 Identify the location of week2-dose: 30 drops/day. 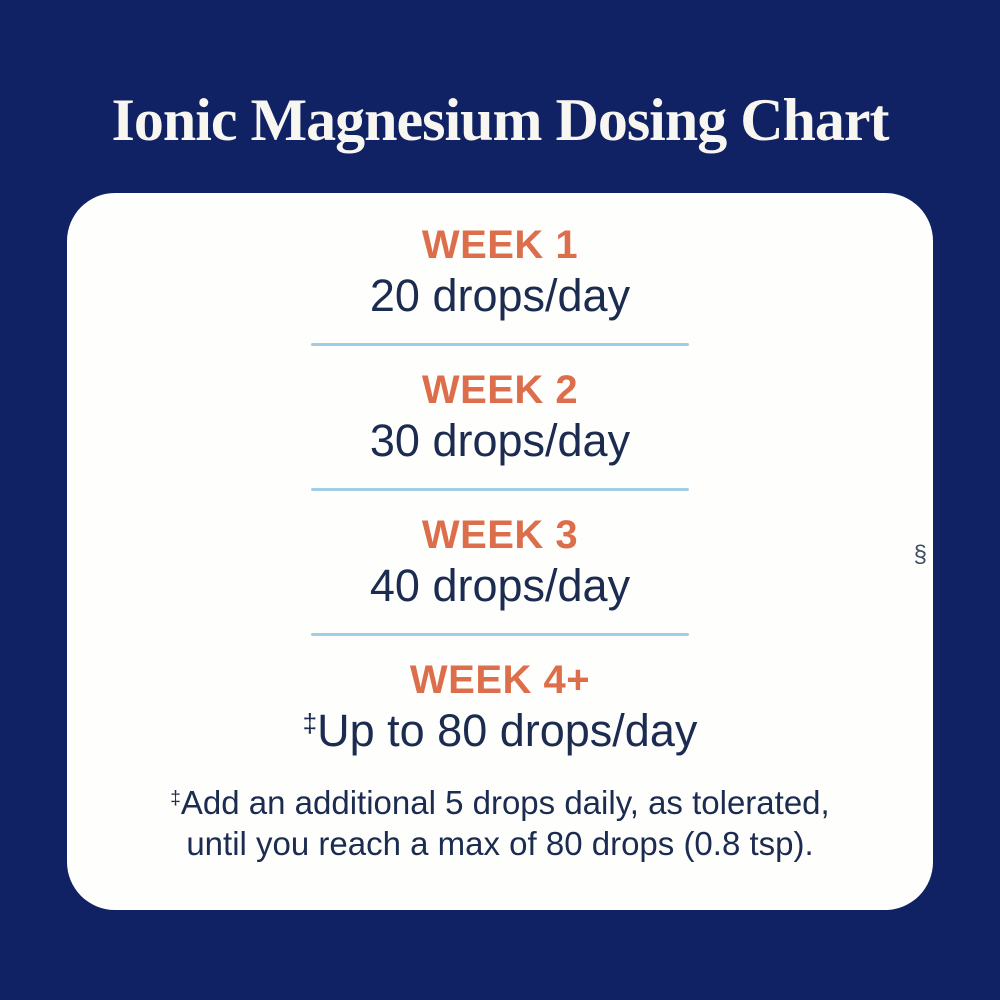
(500, 440).